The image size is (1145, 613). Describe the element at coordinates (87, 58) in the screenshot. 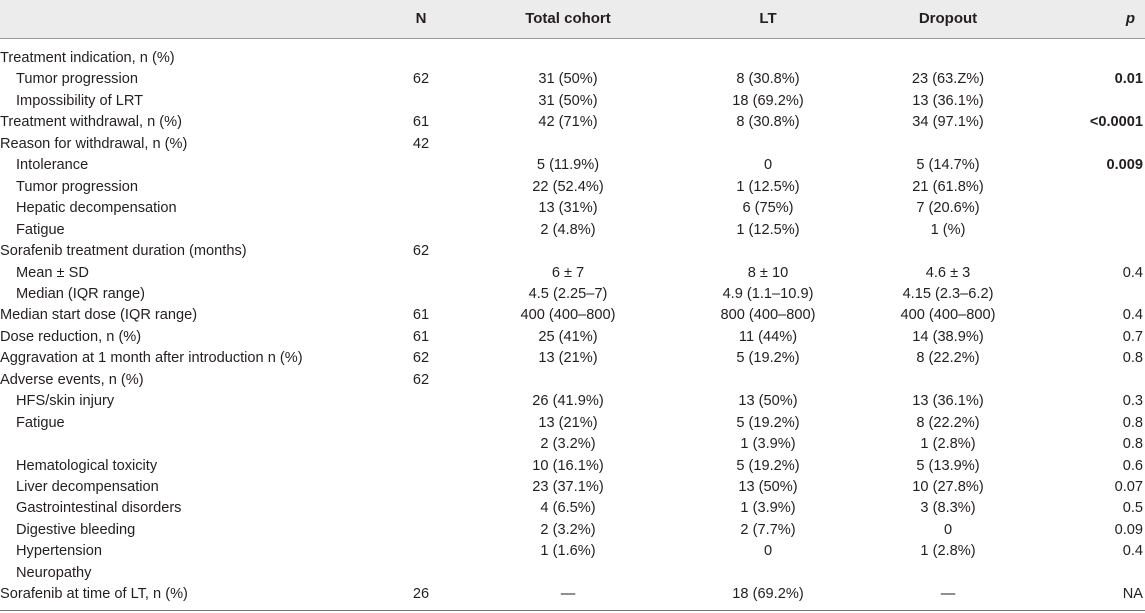

I see `row-label: Treatment indication, n (%)` at that location.